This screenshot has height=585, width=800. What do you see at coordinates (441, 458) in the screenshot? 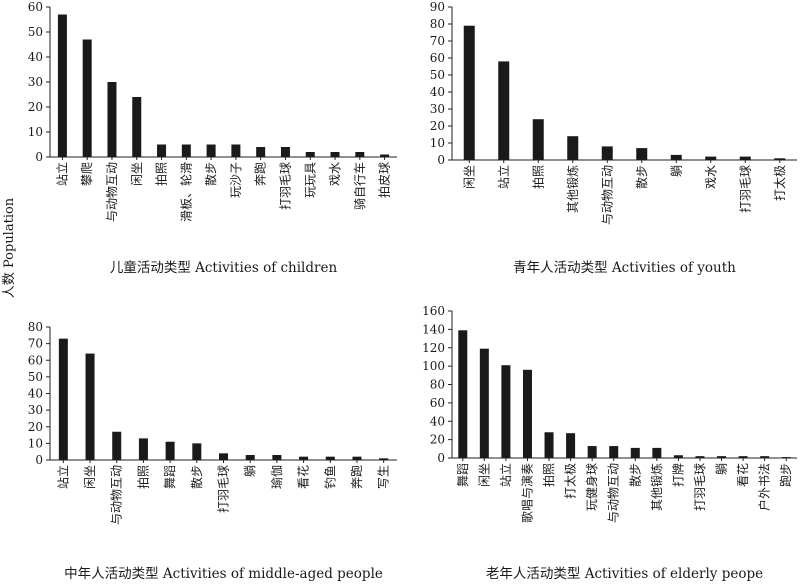
I see `y-tick-label: 0` at bounding box center [441, 458].